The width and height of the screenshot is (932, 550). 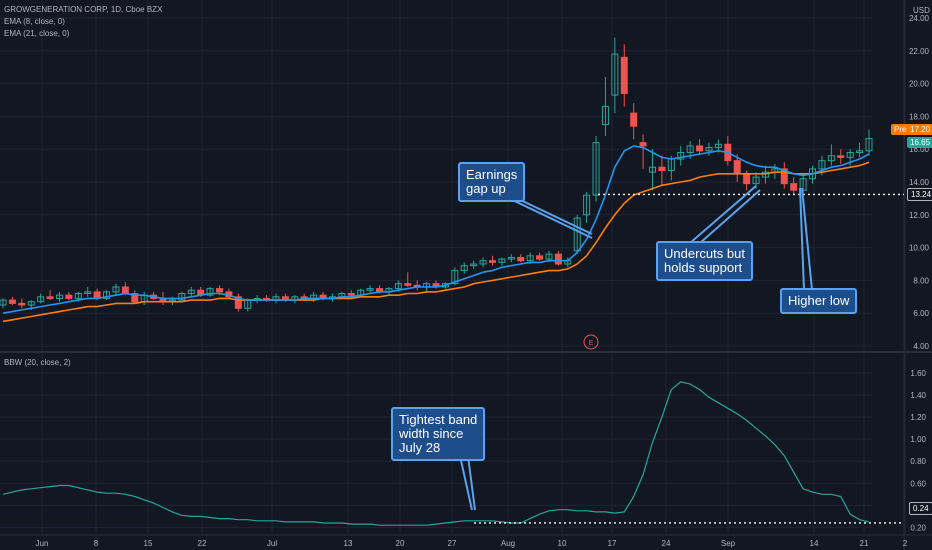 What do you see at coordinates (919, 84) in the screenshot?
I see `price-axis-label: 20.00` at bounding box center [919, 84].